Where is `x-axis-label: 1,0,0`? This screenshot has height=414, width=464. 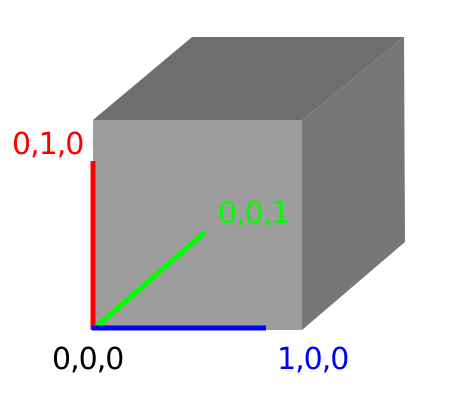
x-axis-label: 1,0,0 is located at coordinates (312, 359).